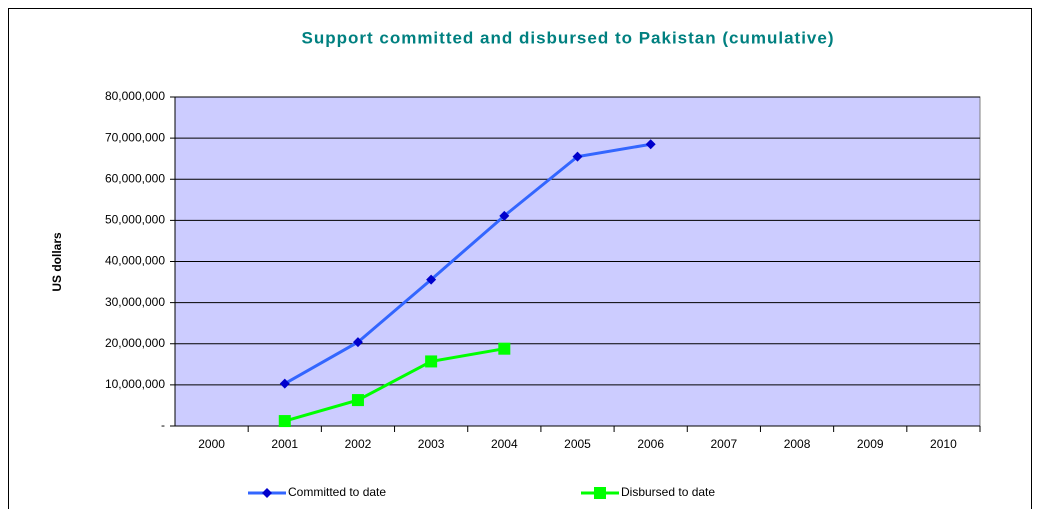 This screenshot has height=509, width=1040. What do you see at coordinates (358, 444) in the screenshot?
I see `x-tick-label: 2002` at bounding box center [358, 444].